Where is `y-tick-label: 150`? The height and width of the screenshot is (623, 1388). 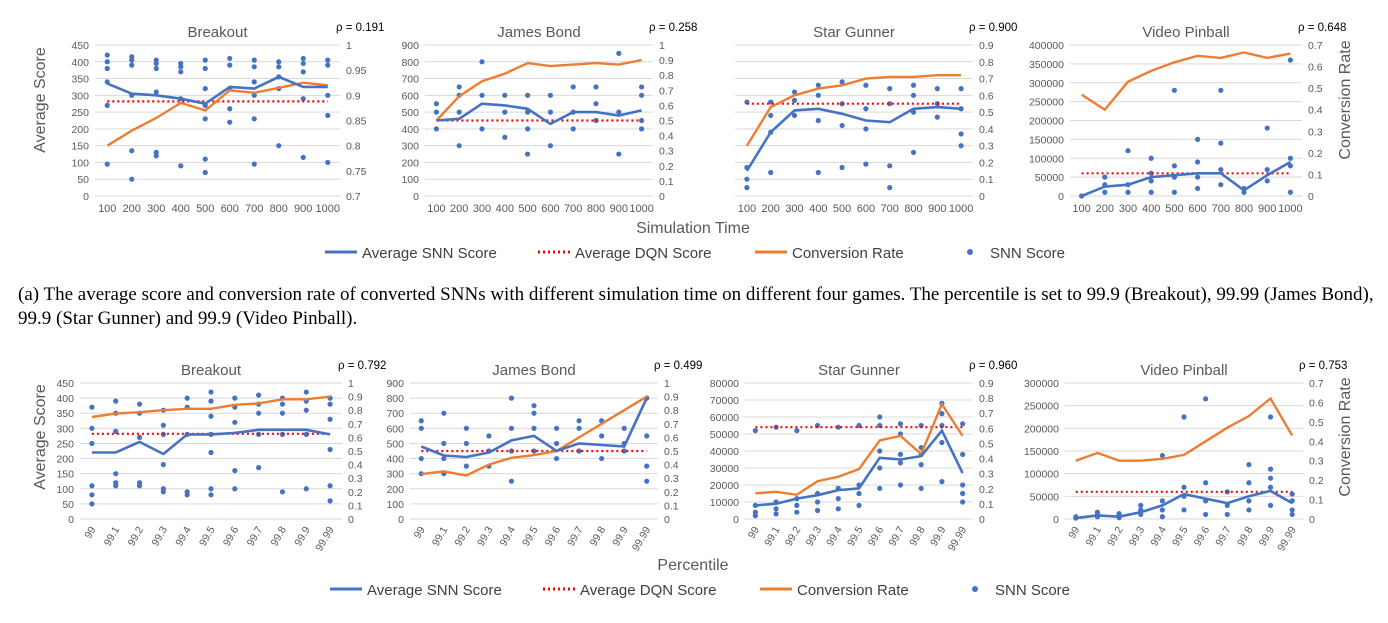
y-tick-label: 150 is located at coordinates (80, 147).